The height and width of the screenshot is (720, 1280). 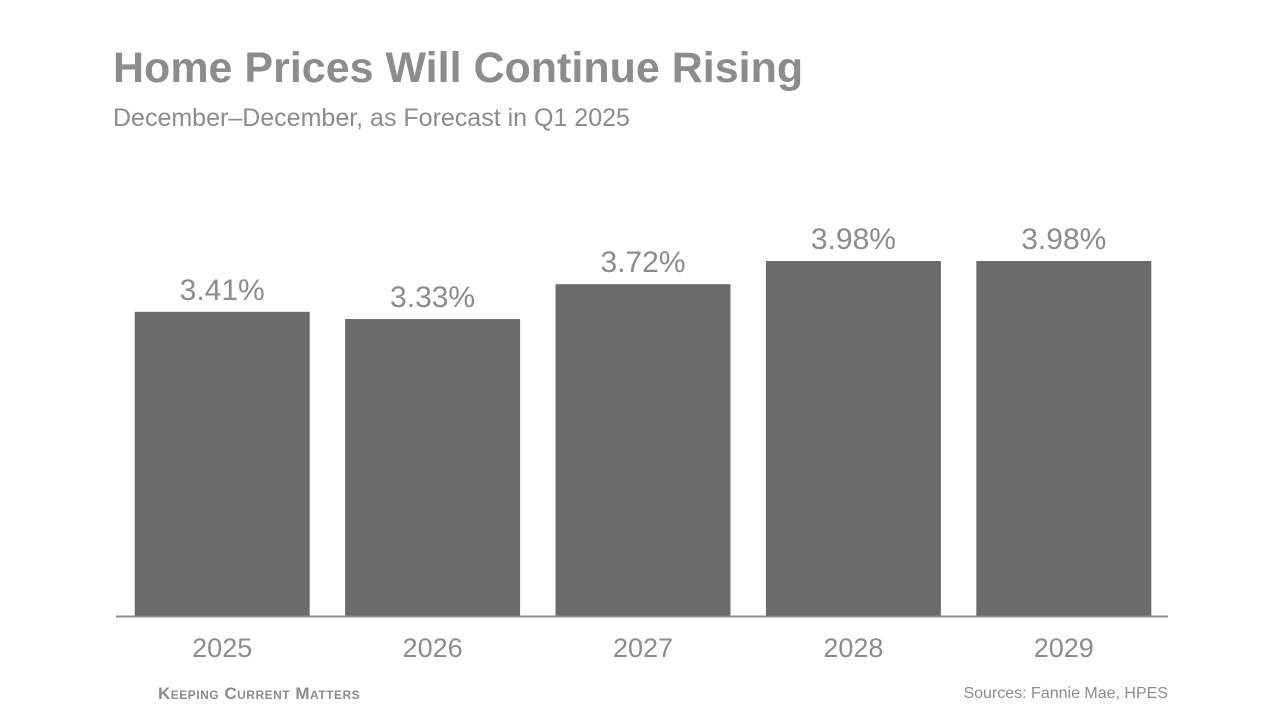 What do you see at coordinates (222, 290) in the screenshot?
I see `data-label-2025: 3.41%` at bounding box center [222, 290].